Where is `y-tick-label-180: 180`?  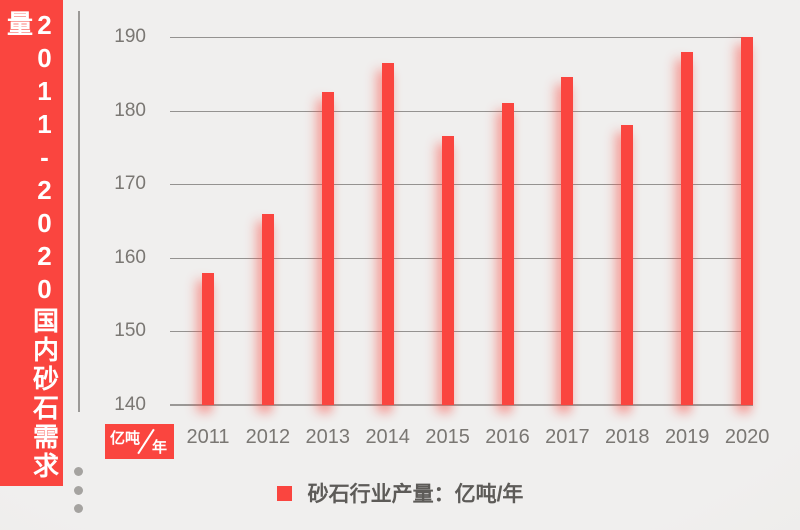
y-tick-label-180: 180 is located at coordinates (130, 110).